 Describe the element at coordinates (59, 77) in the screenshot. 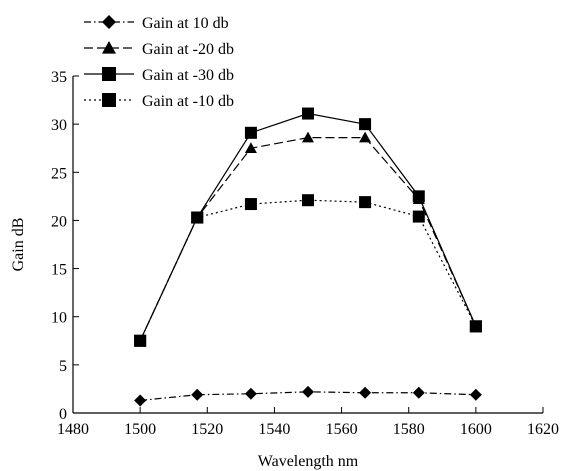

I see `y-tick-label: 35` at that location.